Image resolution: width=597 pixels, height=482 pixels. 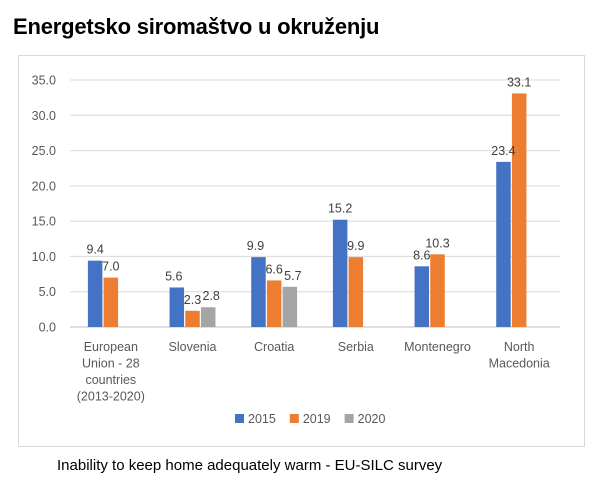 What do you see at coordinates (111, 397) in the screenshot?
I see `x-category-label: (2013-2020)` at bounding box center [111, 397].